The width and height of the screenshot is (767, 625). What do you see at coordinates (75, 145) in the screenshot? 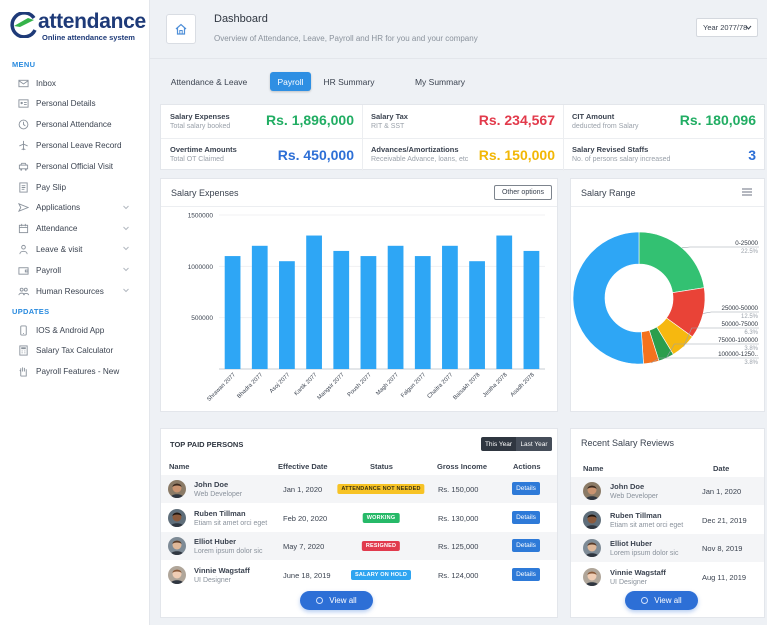
I see `sidebar-item-personal-leave-record: Personal Leave Record` at bounding box center [75, 145].